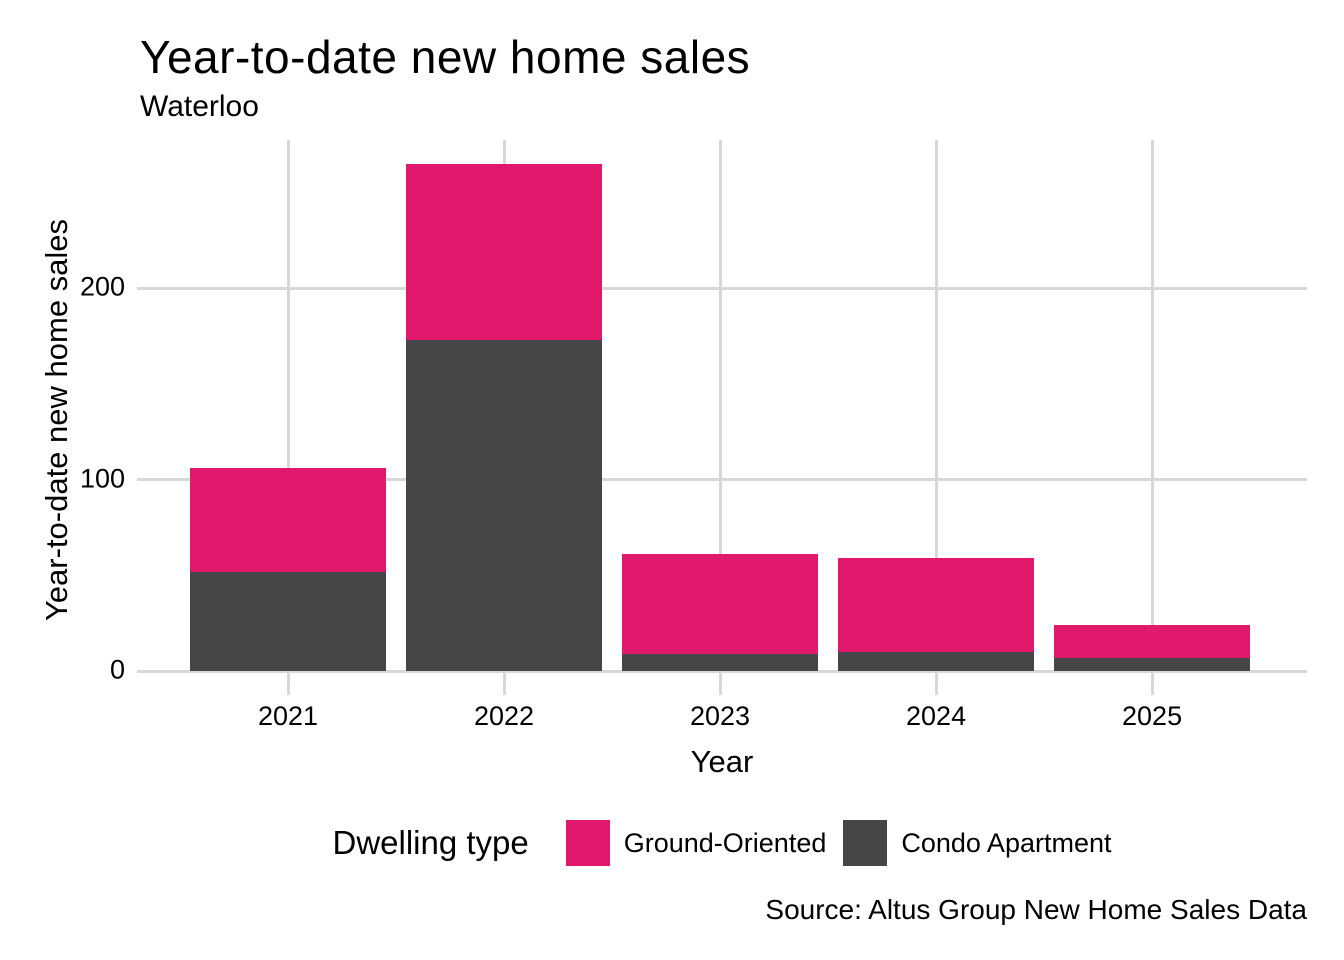 Image resolution: width=1344 pixels, height=960 pixels. I want to click on legend-item-condo-apartment: Condo Apartment, so click(977, 843).